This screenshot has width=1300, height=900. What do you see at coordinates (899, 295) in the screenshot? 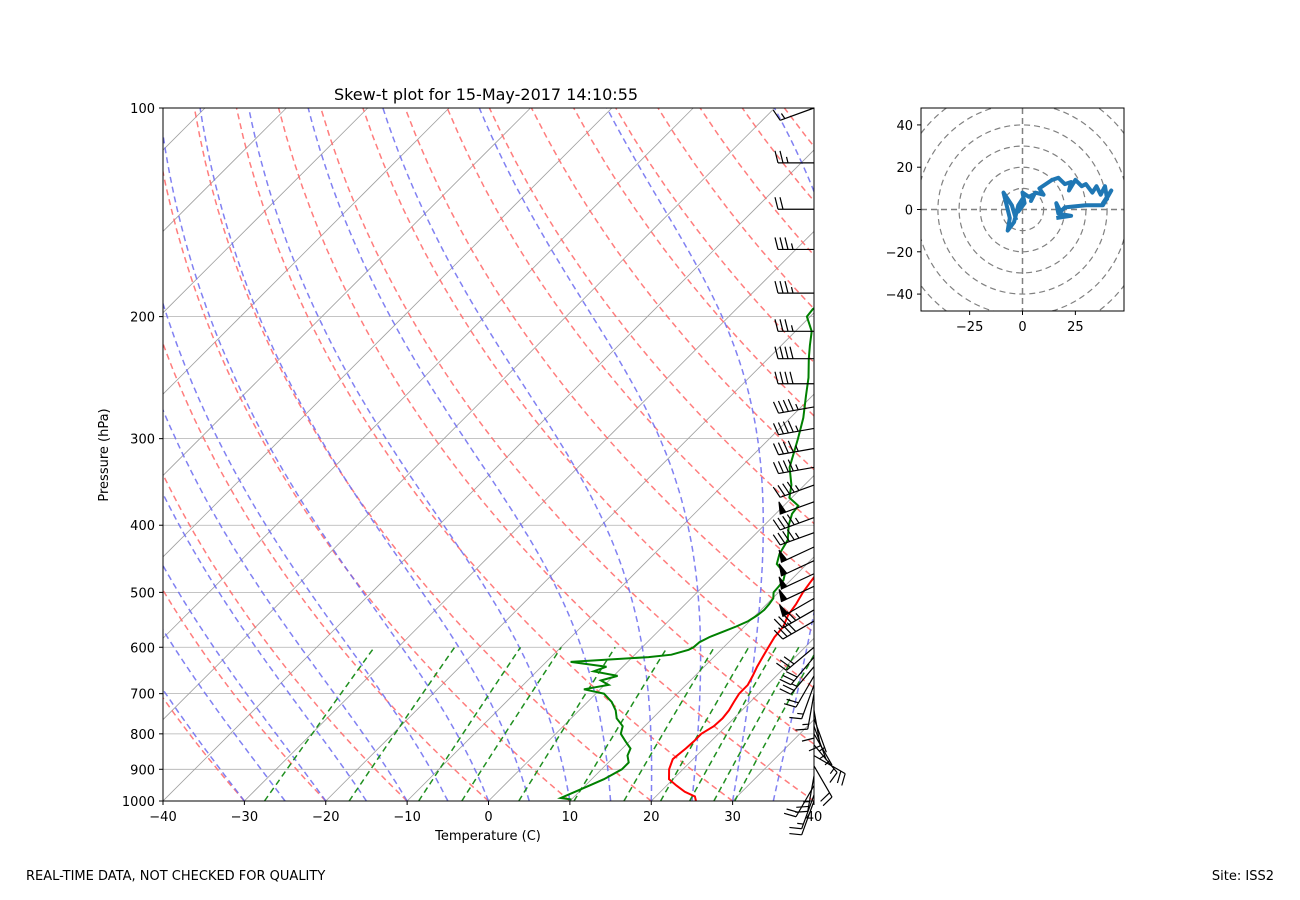
I see `hodo-y-tick-label: −40` at bounding box center [899, 295].